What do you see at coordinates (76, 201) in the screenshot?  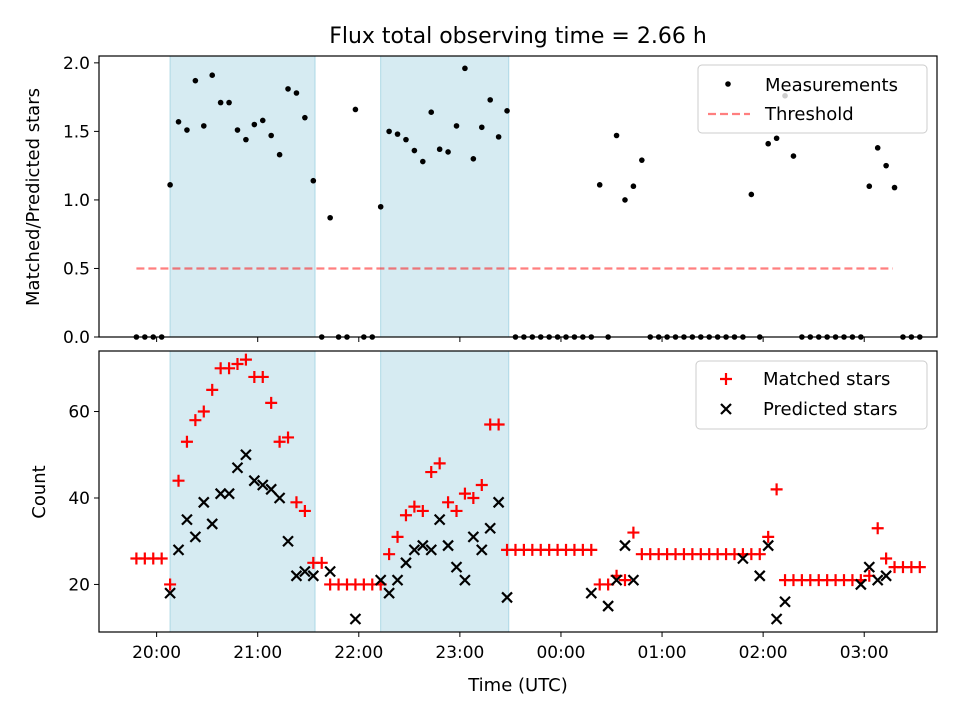 I see `y-tick-label: 1.0` at bounding box center [76, 201].